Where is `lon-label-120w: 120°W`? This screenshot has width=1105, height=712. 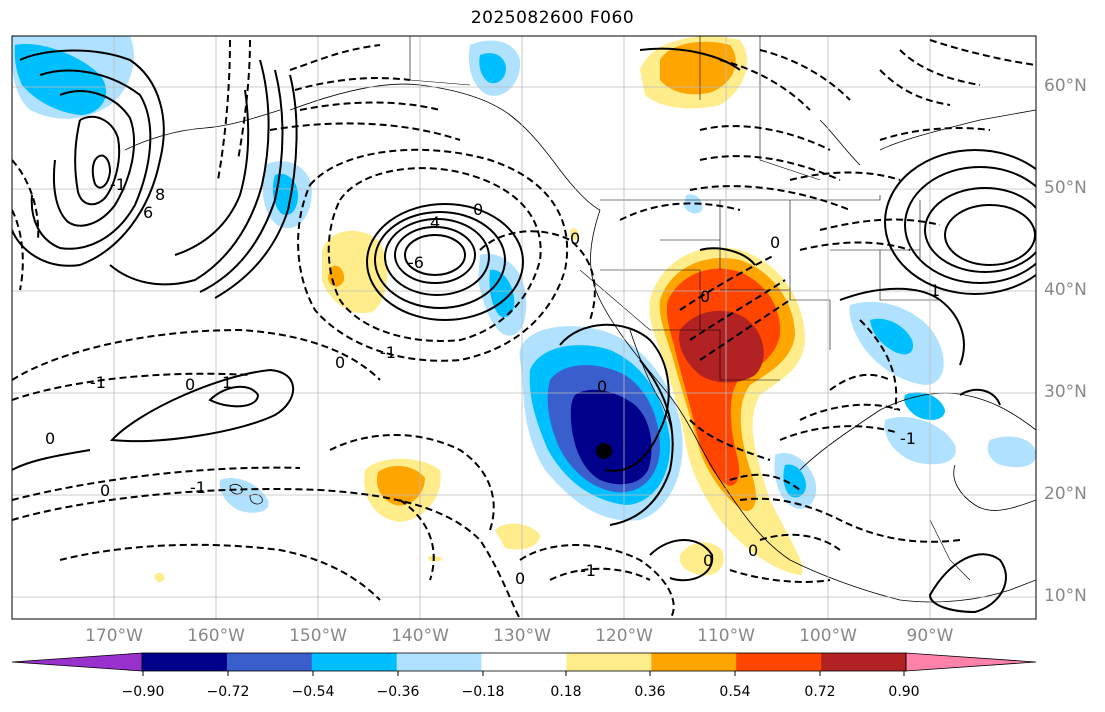 lon-label-120w: 120°W is located at coordinates (624, 636).